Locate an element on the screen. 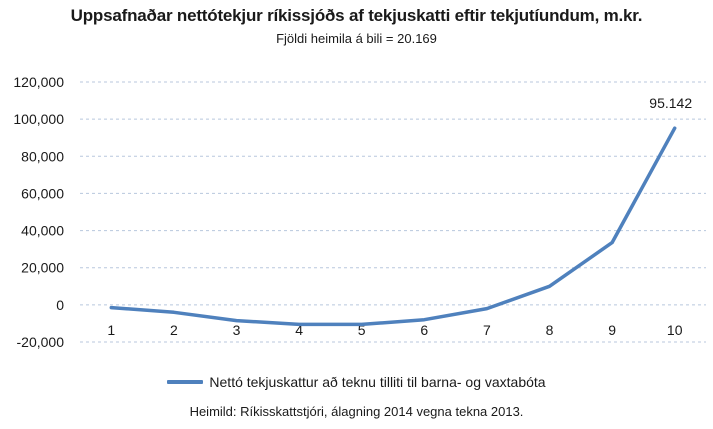 This screenshot has height=429, width=713. y-tick-label: 120,000 is located at coordinates (38, 82).